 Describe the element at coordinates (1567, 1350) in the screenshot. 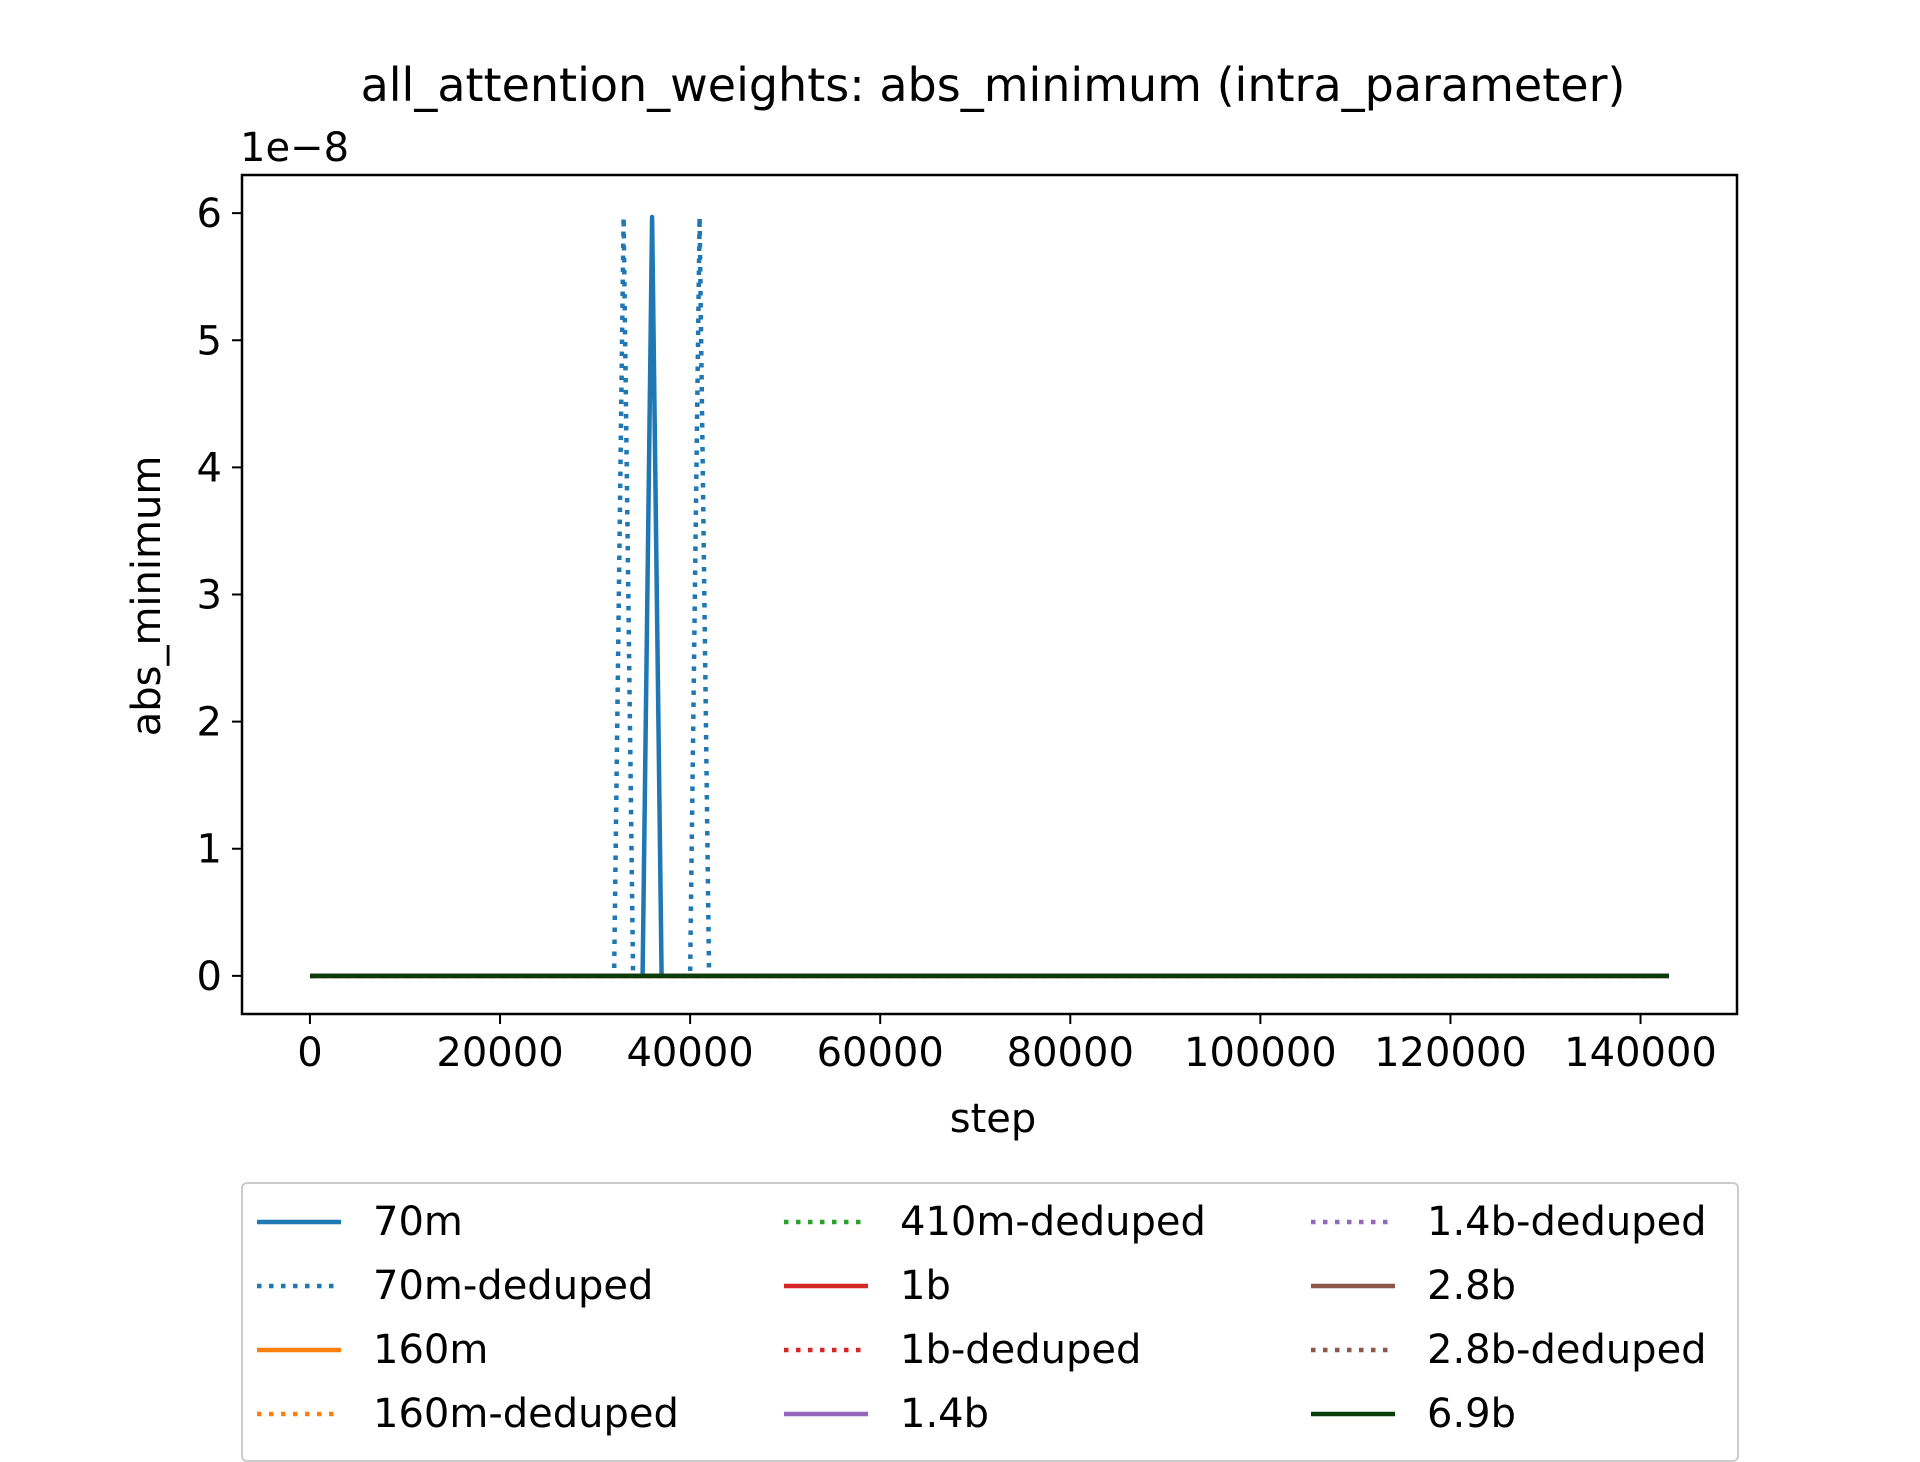

I see `legend-label: 2.8b-deduped` at that location.